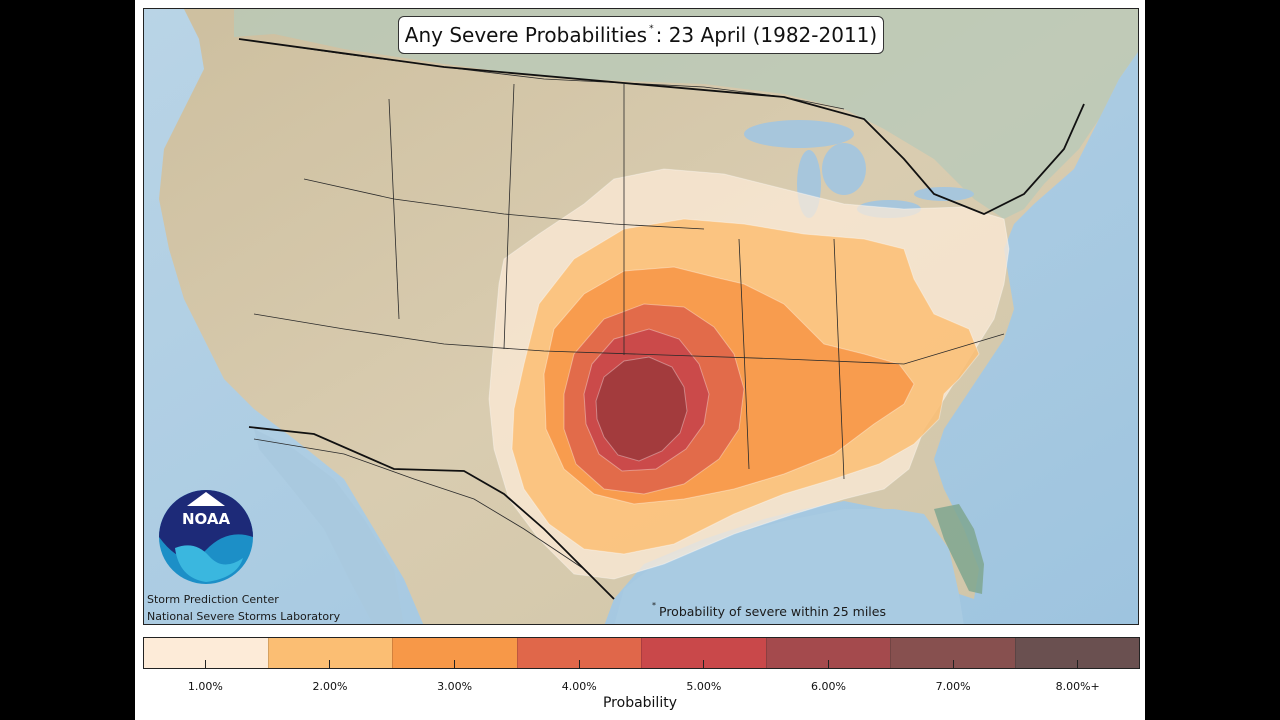 The width and height of the screenshot is (1280, 720). I want to click on colorbar, so click(641, 653).